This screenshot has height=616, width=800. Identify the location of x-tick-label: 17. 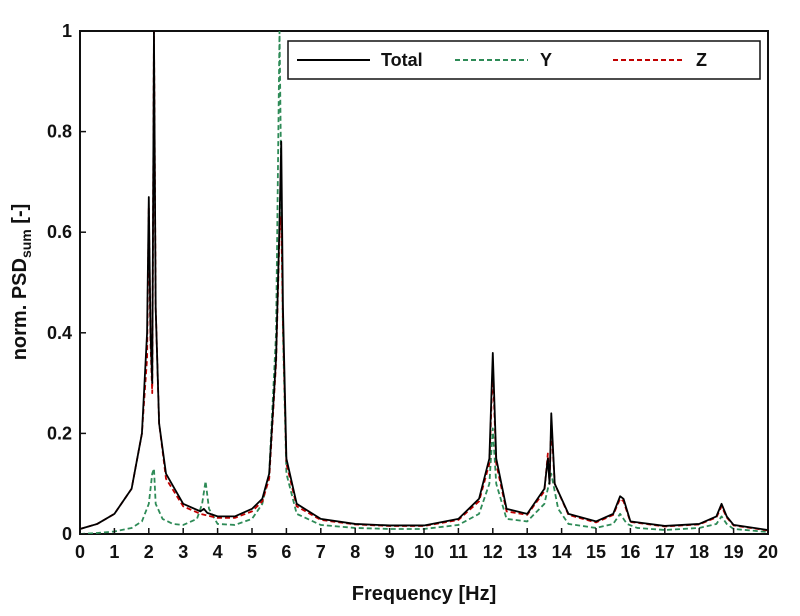
(665, 552).